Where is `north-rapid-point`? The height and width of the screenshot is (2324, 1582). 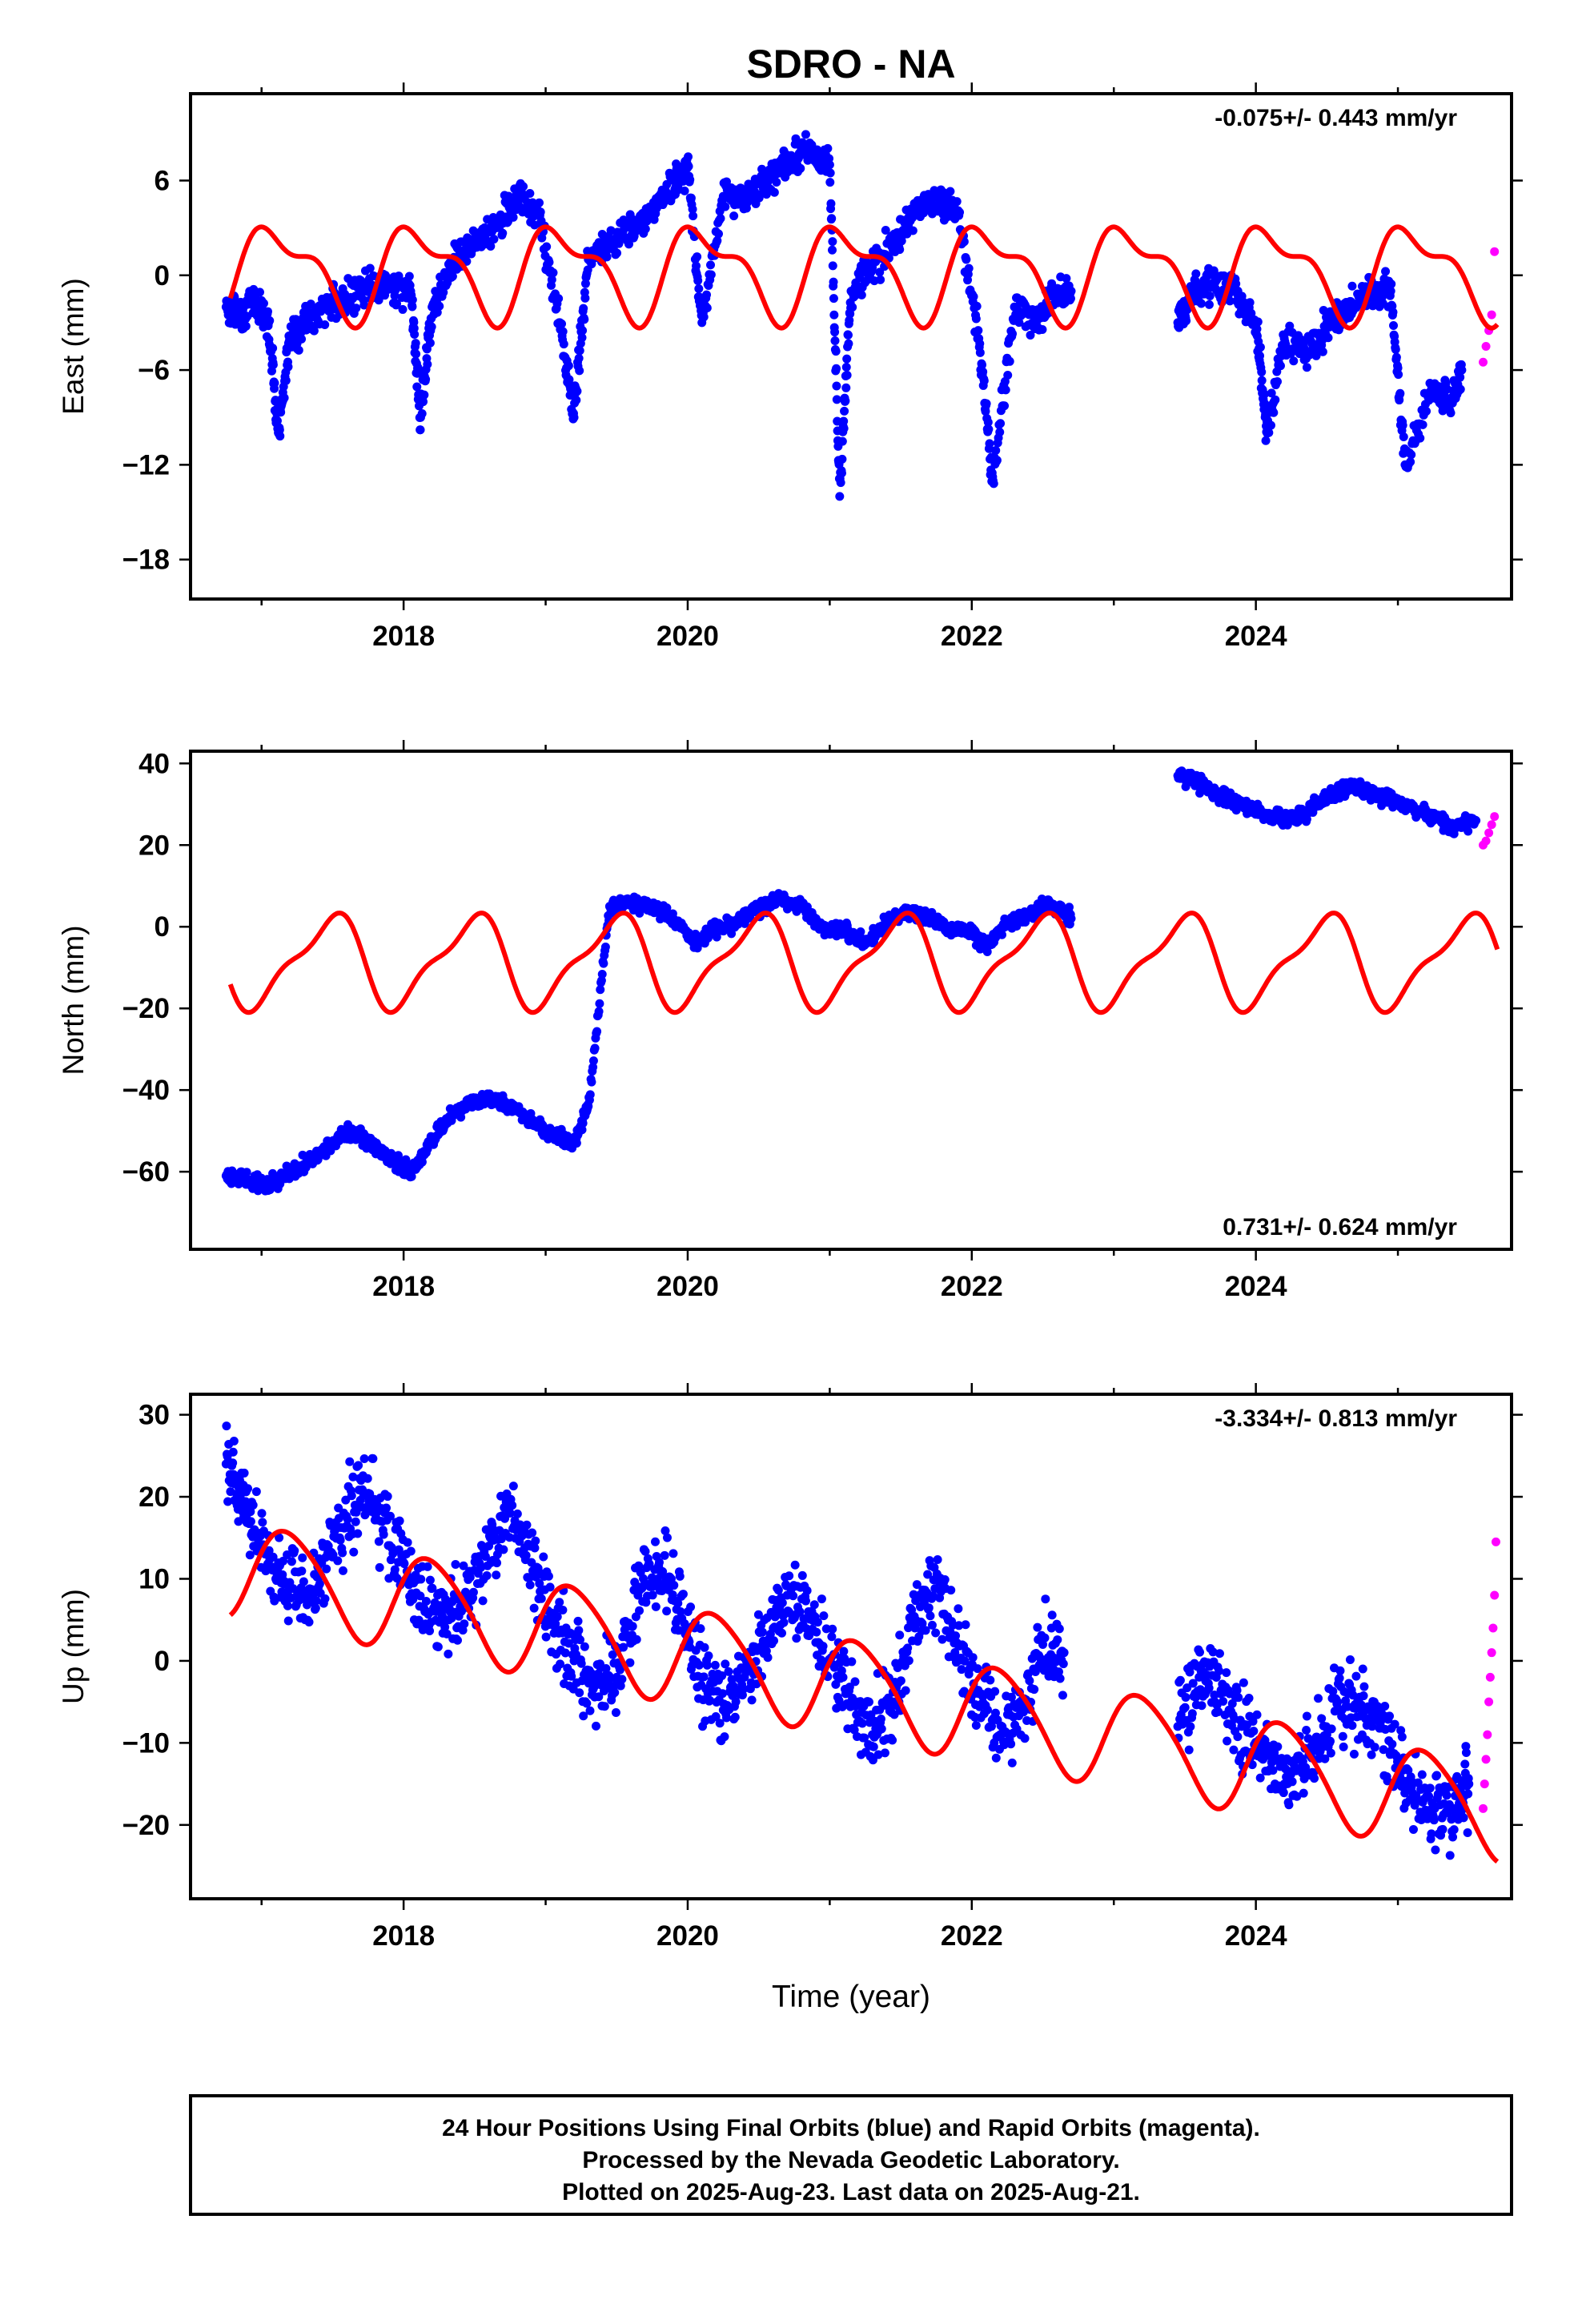
north-rapid-point is located at coordinates (1495, 817).